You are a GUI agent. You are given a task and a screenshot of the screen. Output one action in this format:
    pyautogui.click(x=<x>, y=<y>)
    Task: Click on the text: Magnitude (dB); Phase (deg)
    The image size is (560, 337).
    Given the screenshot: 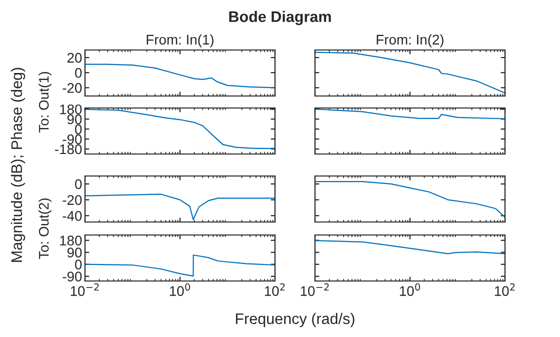 What is the action you would take?
    pyautogui.click(x=18, y=165)
    